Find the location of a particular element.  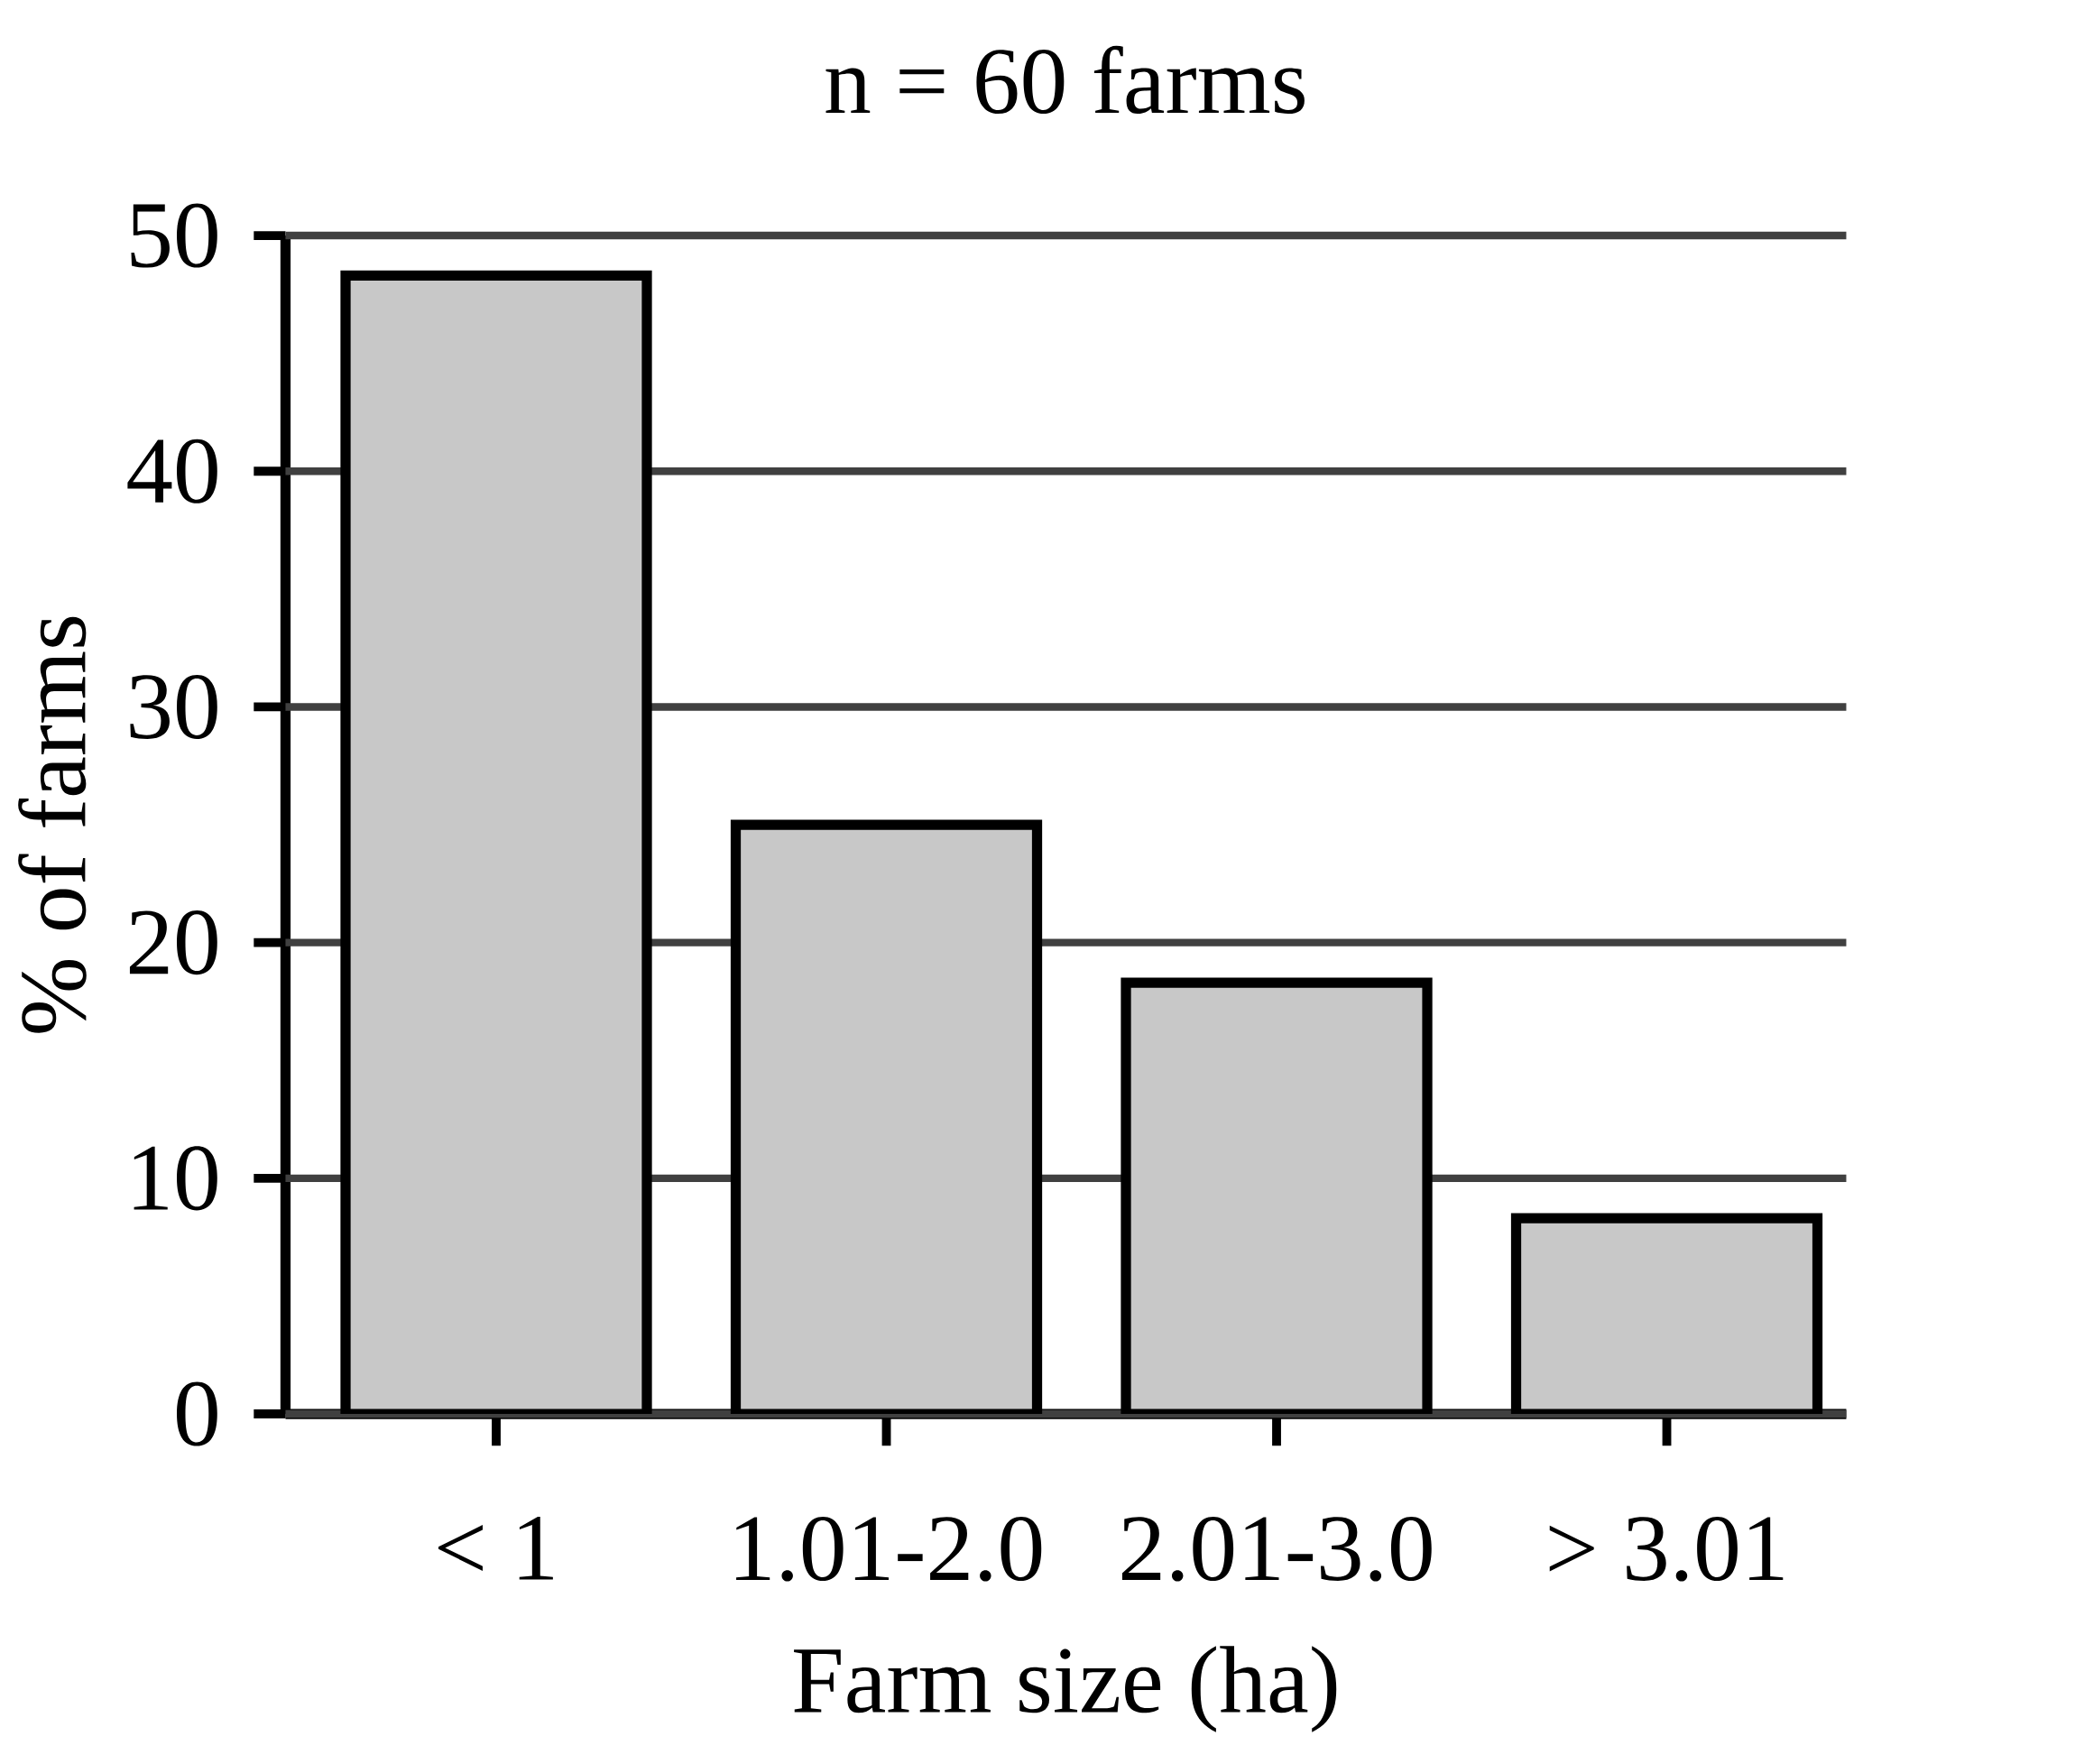

x-tick-label: < 1 is located at coordinates (495, 1548).